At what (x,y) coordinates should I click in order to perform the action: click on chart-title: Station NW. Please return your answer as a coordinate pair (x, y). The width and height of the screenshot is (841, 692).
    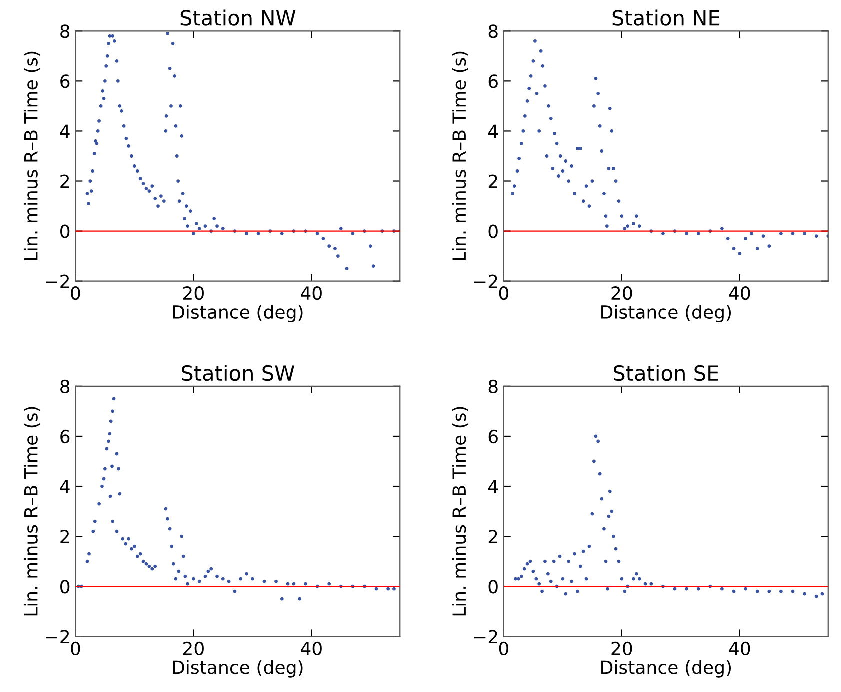
    Looking at the image, I should click on (238, 18).